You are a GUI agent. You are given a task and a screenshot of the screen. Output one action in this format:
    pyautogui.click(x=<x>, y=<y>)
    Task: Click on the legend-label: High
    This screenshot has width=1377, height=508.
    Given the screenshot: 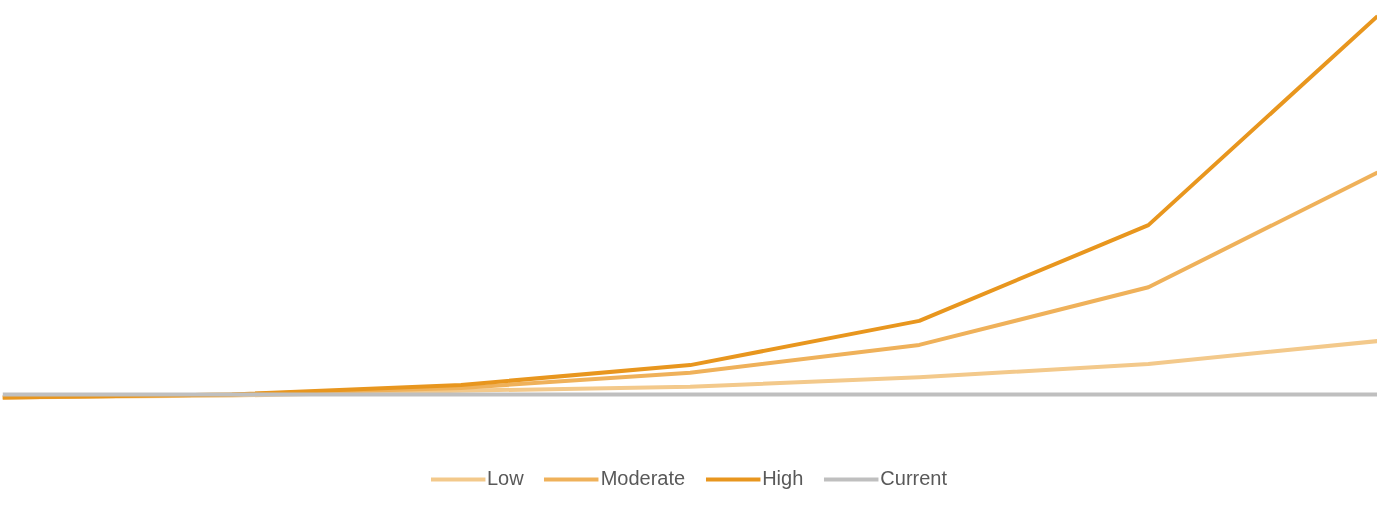 What is the action you would take?
    pyautogui.click(x=783, y=478)
    